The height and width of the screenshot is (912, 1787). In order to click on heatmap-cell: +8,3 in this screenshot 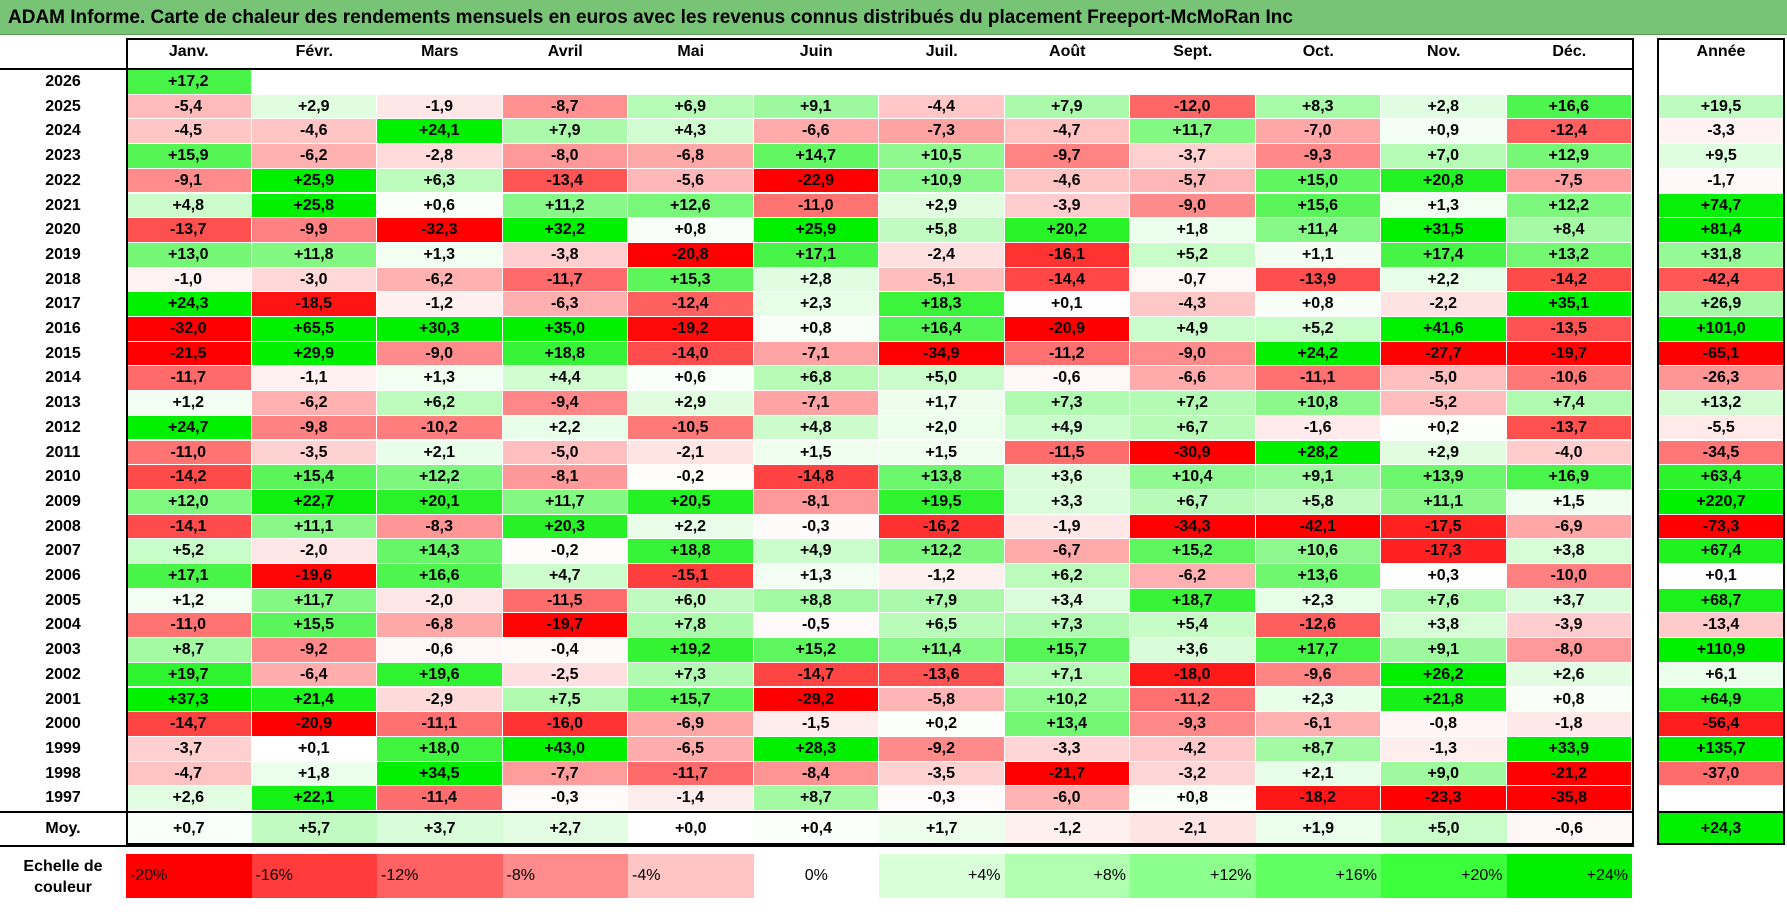, I will do `click(1318, 107)`.